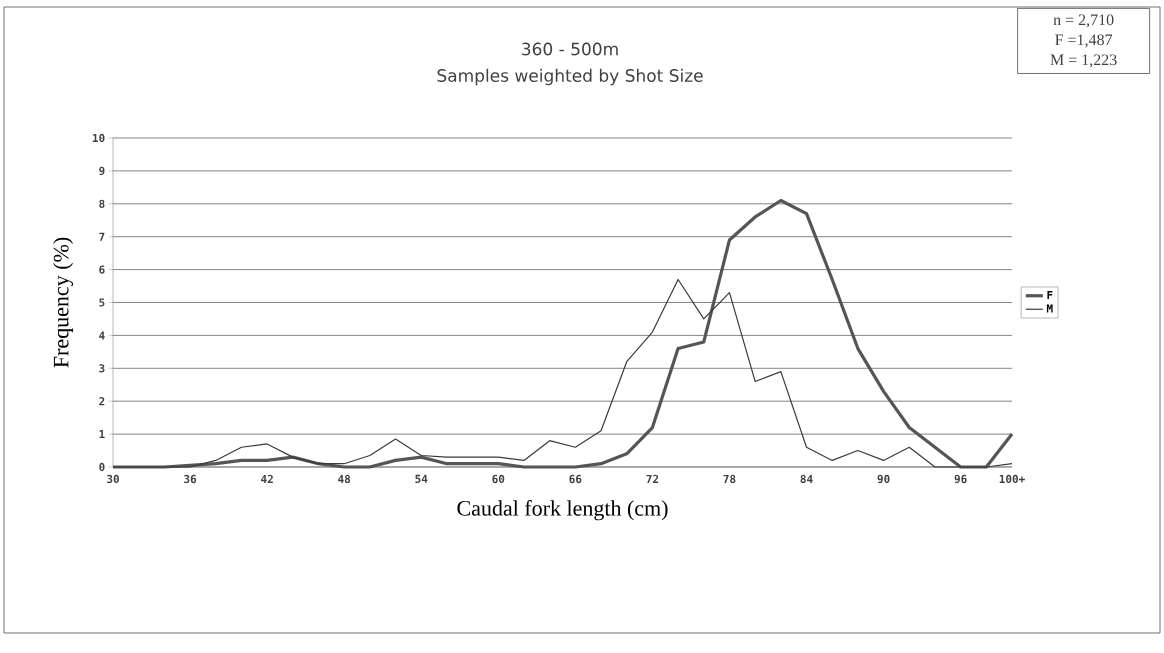 The image size is (1164, 653). What do you see at coordinates (575, 479) in the screenshot?
I see `x-tick-label: 66` at bounding box center [575, 479].